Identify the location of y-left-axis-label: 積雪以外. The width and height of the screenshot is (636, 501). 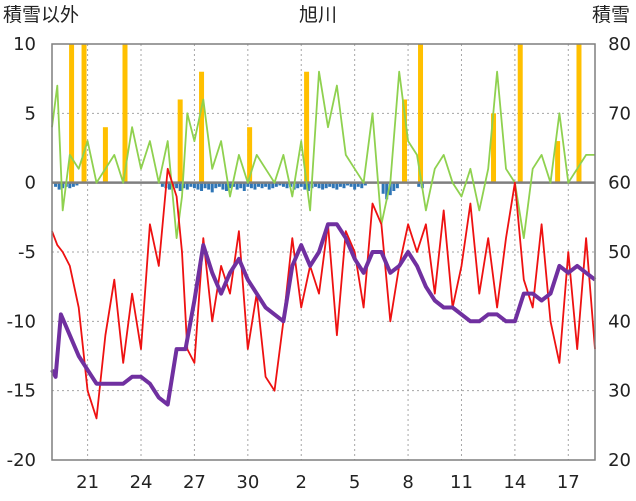
(41, 15).